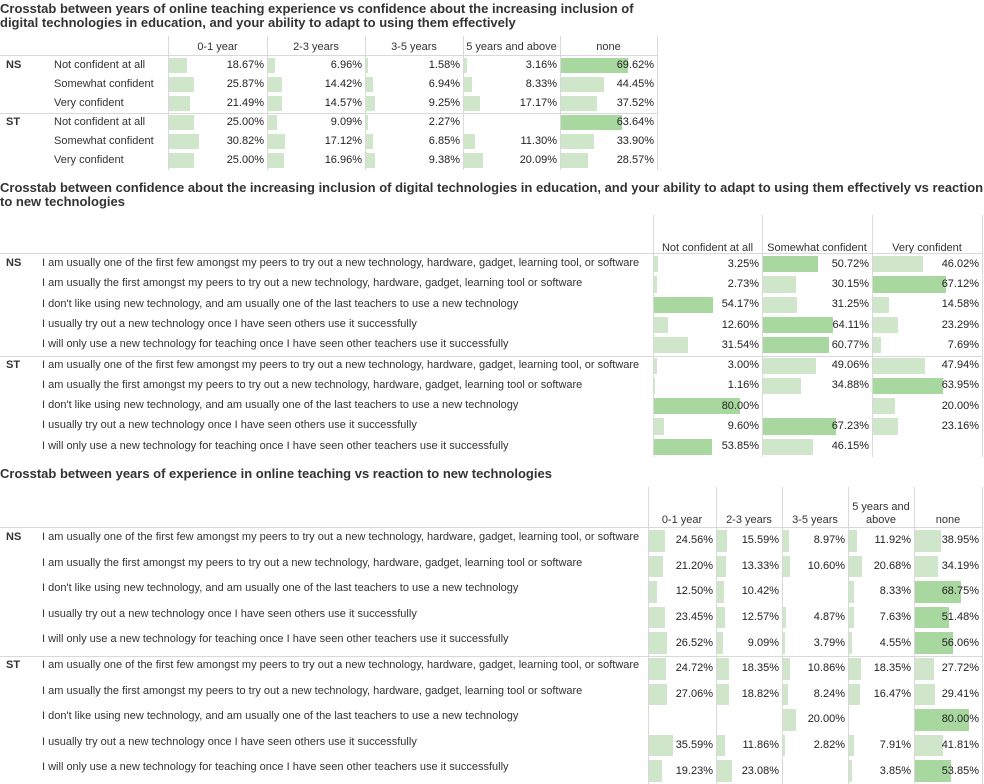  What do you see at coordinates (815, 567) in the screenshot?
I see `table-cell: 10.60%` at bounding box center [815, 567].